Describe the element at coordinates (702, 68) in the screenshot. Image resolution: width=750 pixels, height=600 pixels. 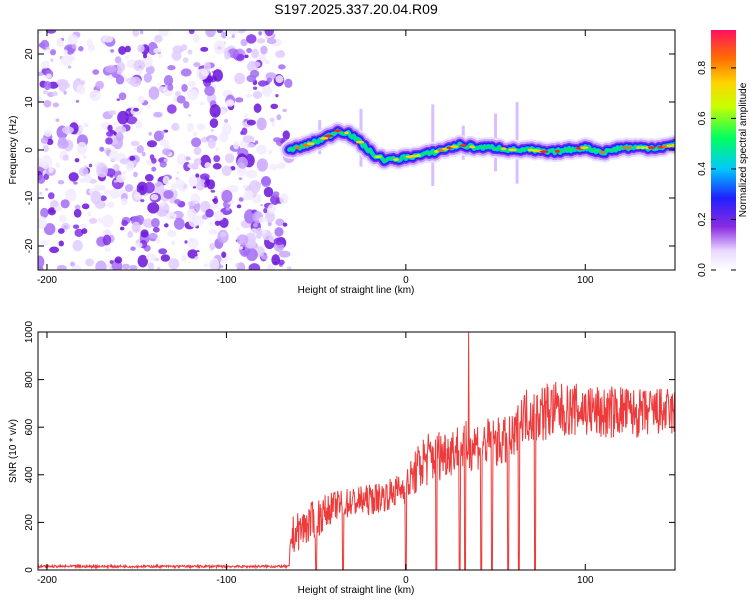
I see `colorbar-tick-label: 0.8` at that location.